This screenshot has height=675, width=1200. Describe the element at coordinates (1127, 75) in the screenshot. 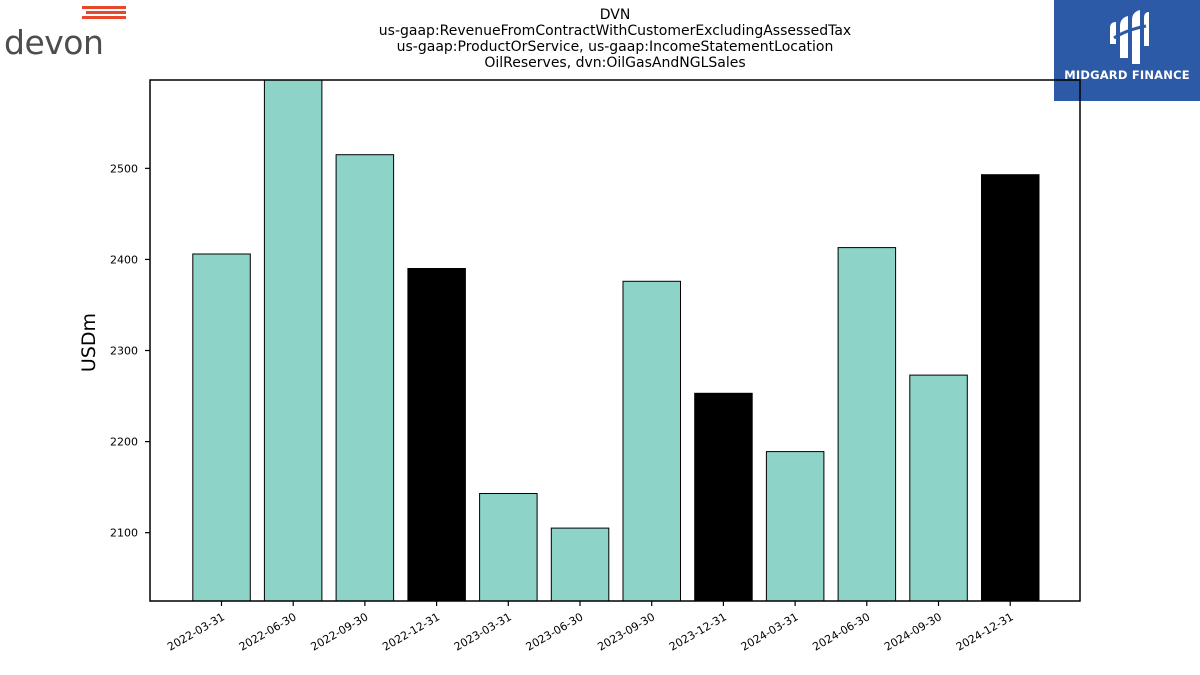

I see `midgard-logo-text: MIDGARD FINANCE` at that location.